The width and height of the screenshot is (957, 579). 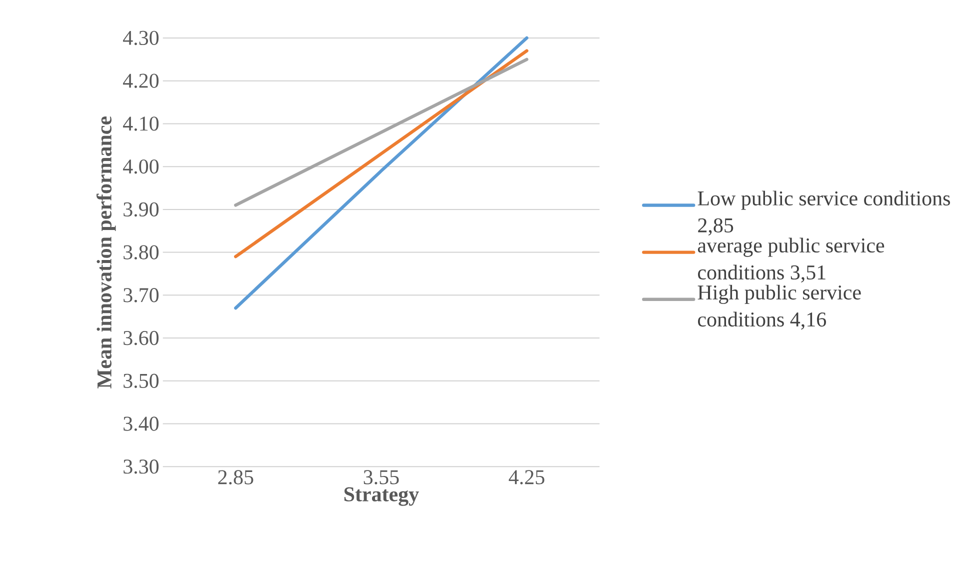 I want to click on x-tick-label: 3.55, so click(x=381, y=477).